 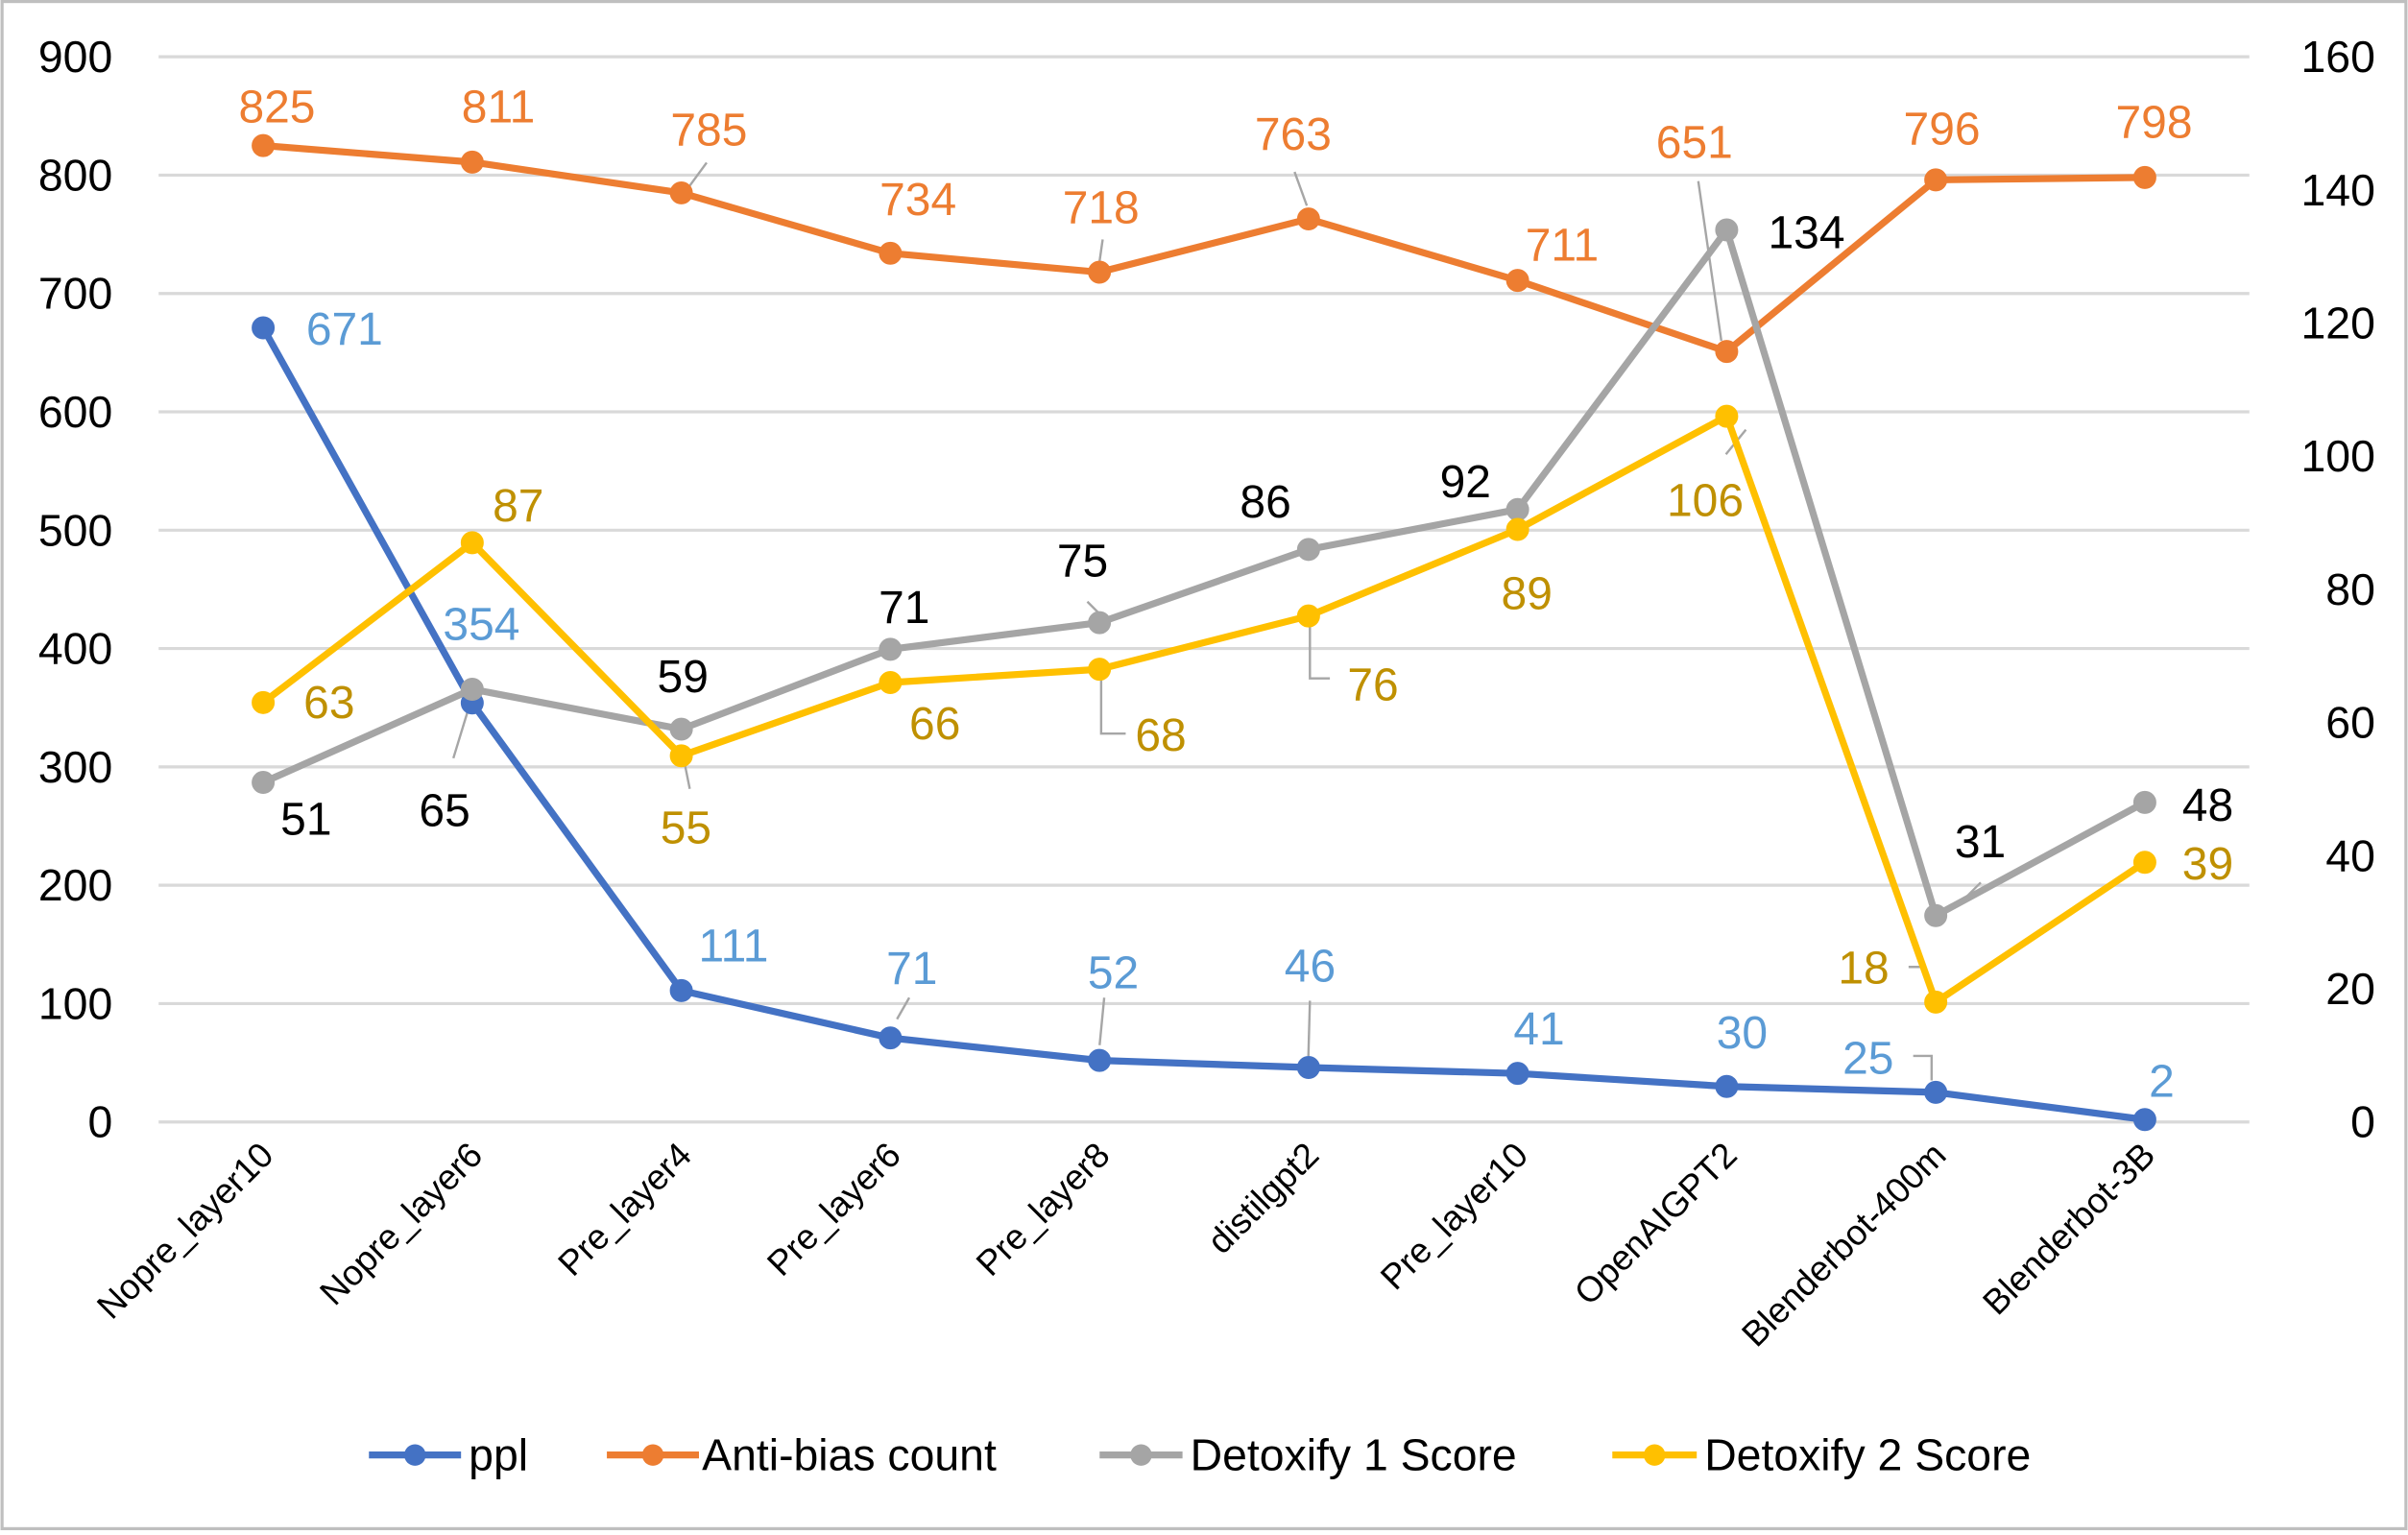 What do you see at coordinates (918, 200) in the screenshot?
I see `data-label: 734` at bounding box center [918, 200].